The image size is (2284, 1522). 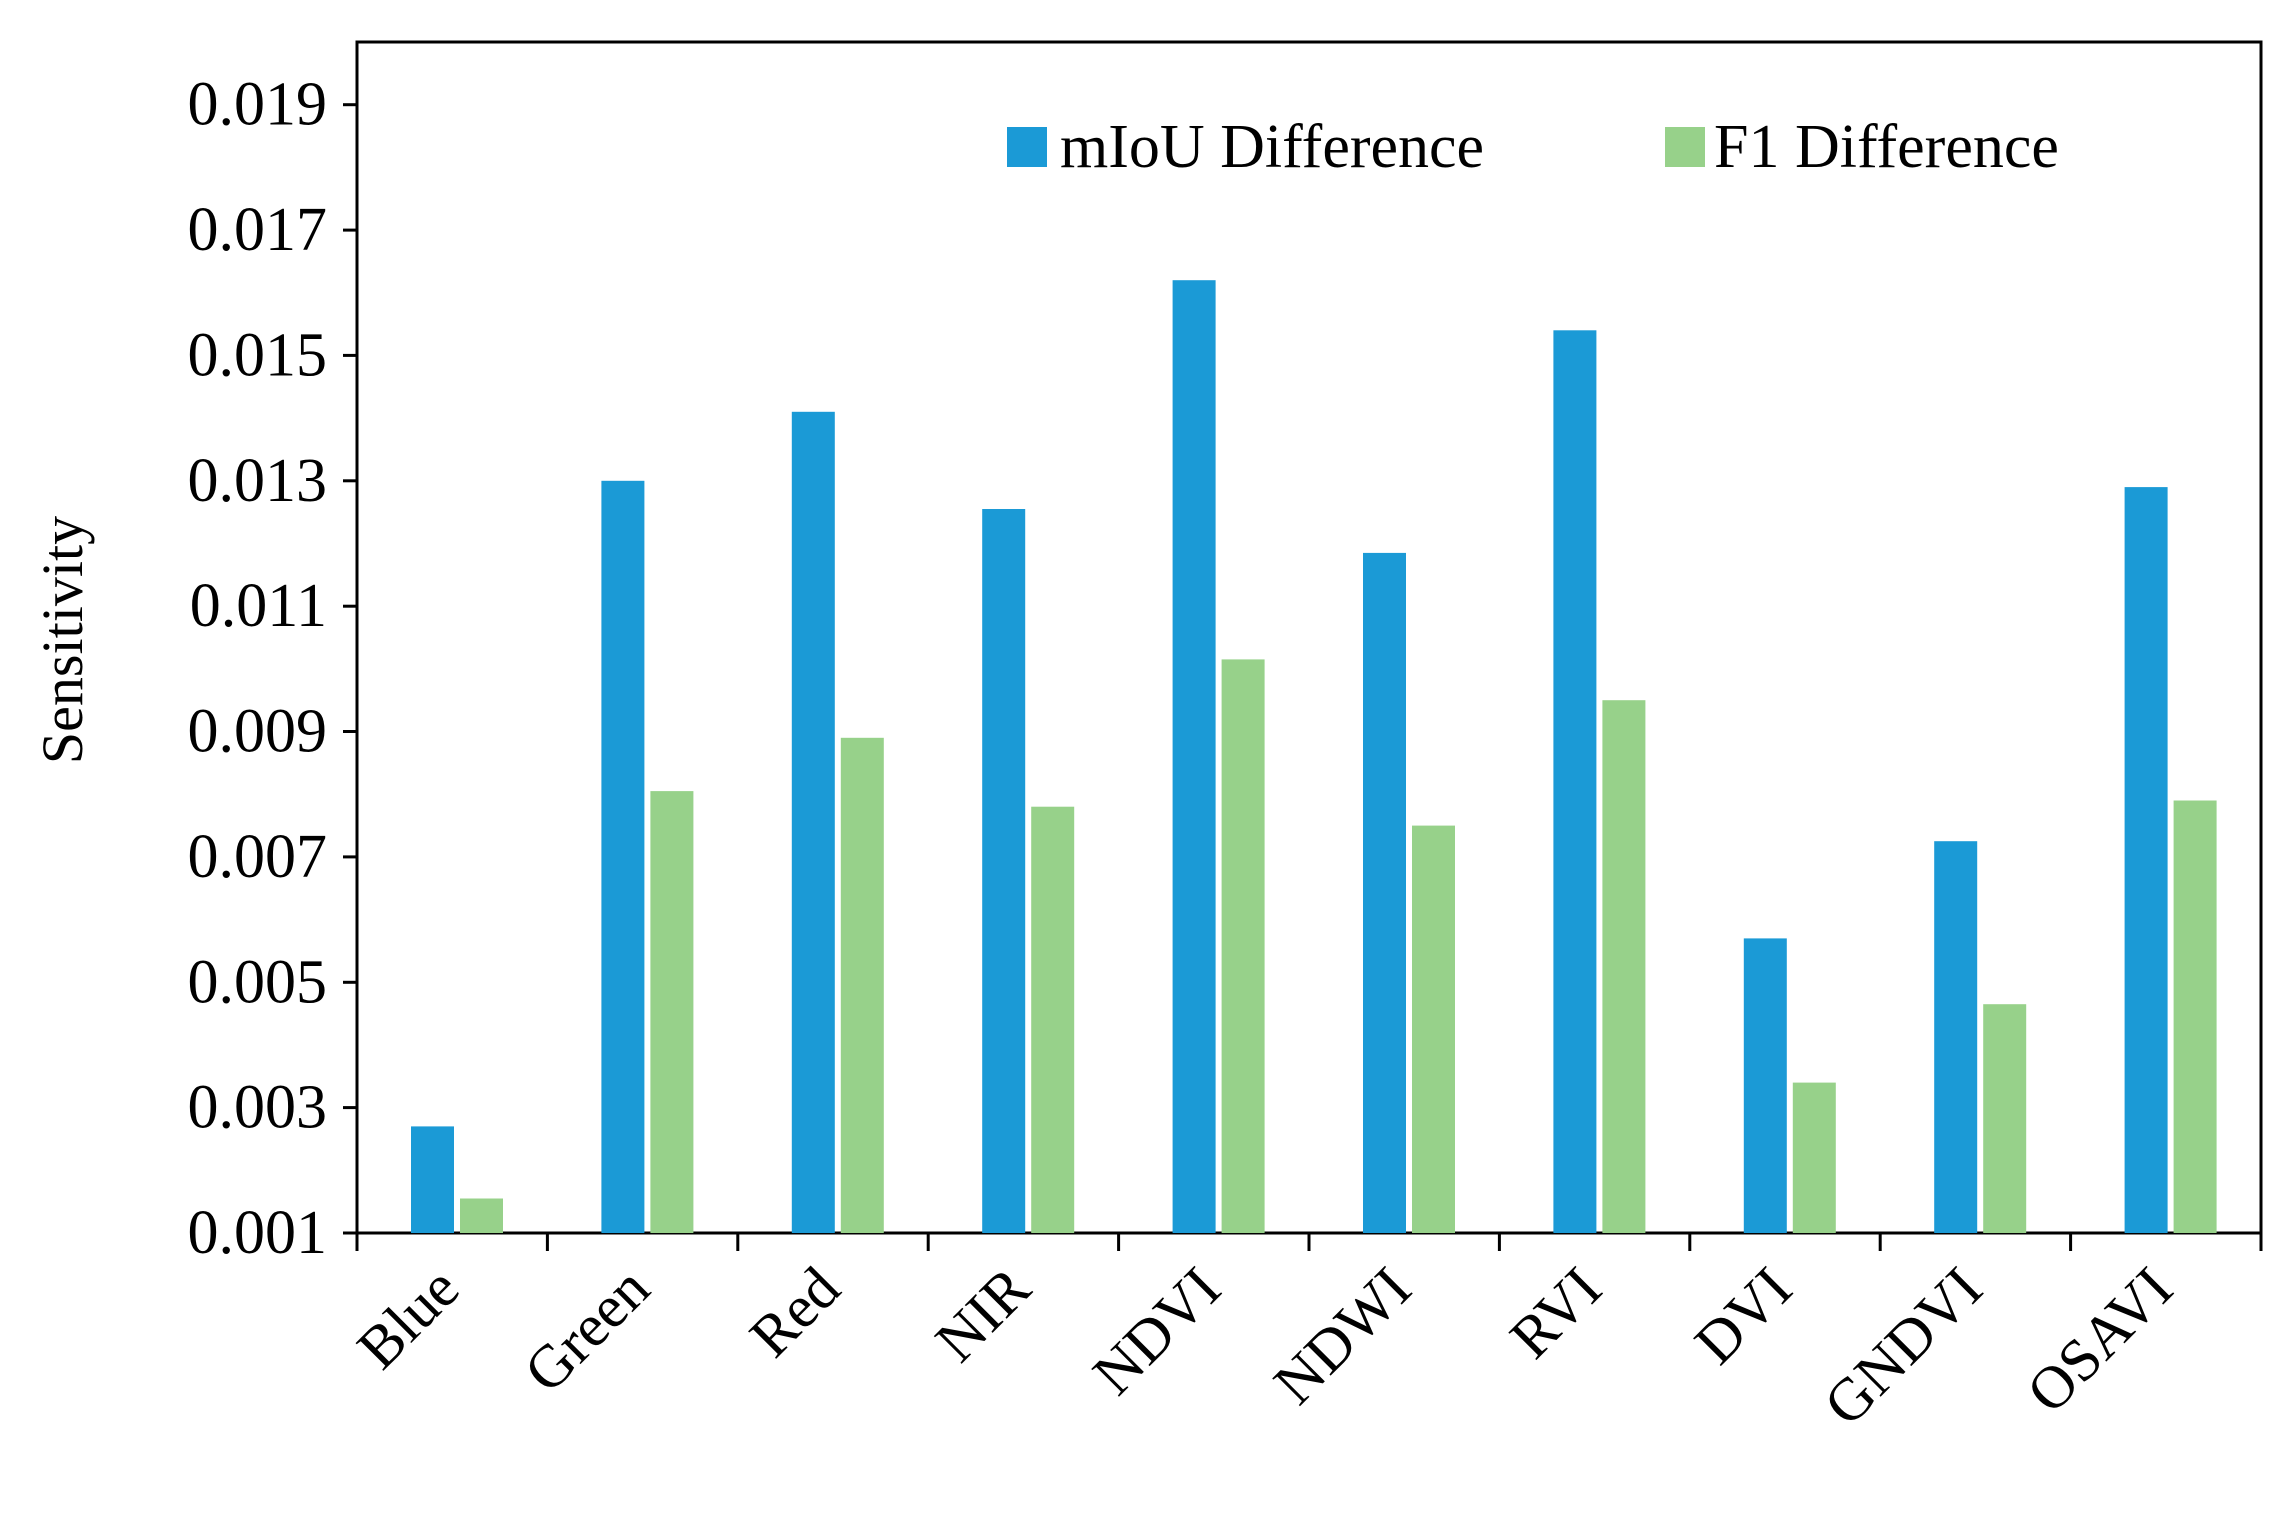 What do you see at coordinates (258, 982) in the screenshot?
I see `y-tick-label: 0.005` at bounding box center [258, 982].